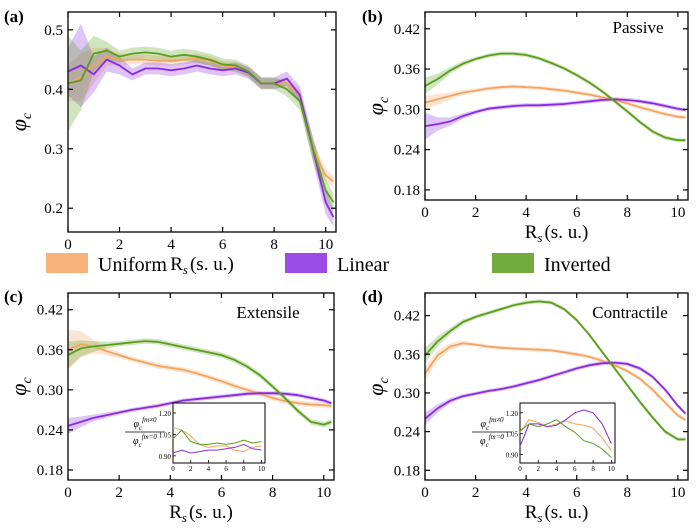 The image size is (700, 530). Describe the element at coordinates (132, 265) in the screenshot. I see `legend-label-uniform: Uniform` at that location.